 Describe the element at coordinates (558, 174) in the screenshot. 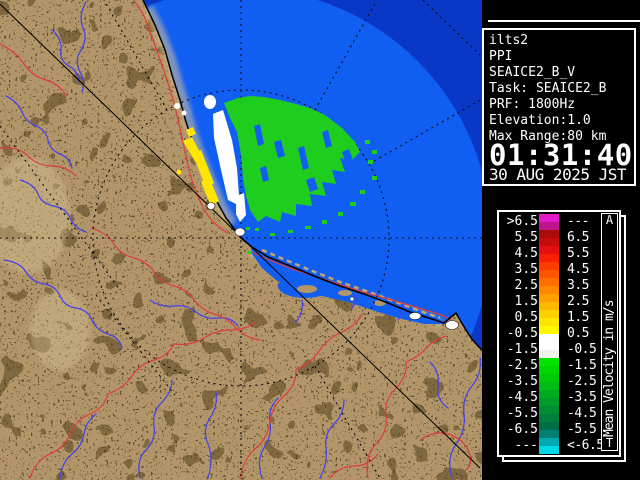

I see `date-display: 30 AUG 2025 JST` at that location.